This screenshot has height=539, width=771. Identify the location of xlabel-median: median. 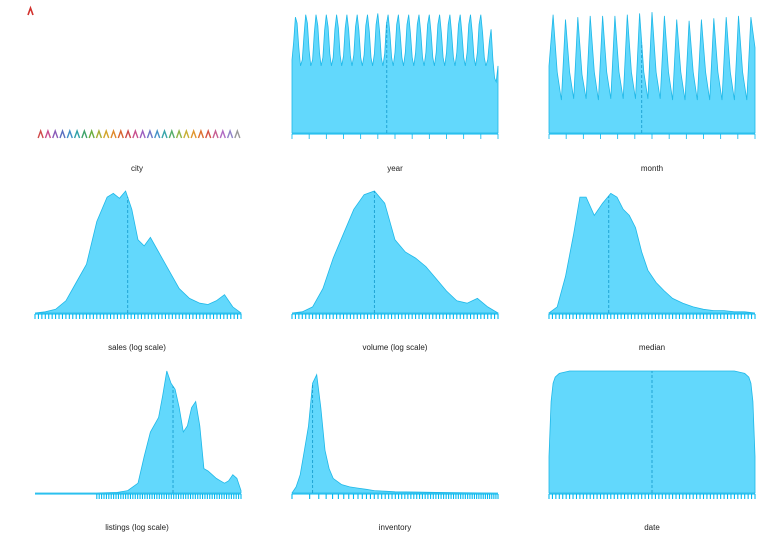
(652, 347).